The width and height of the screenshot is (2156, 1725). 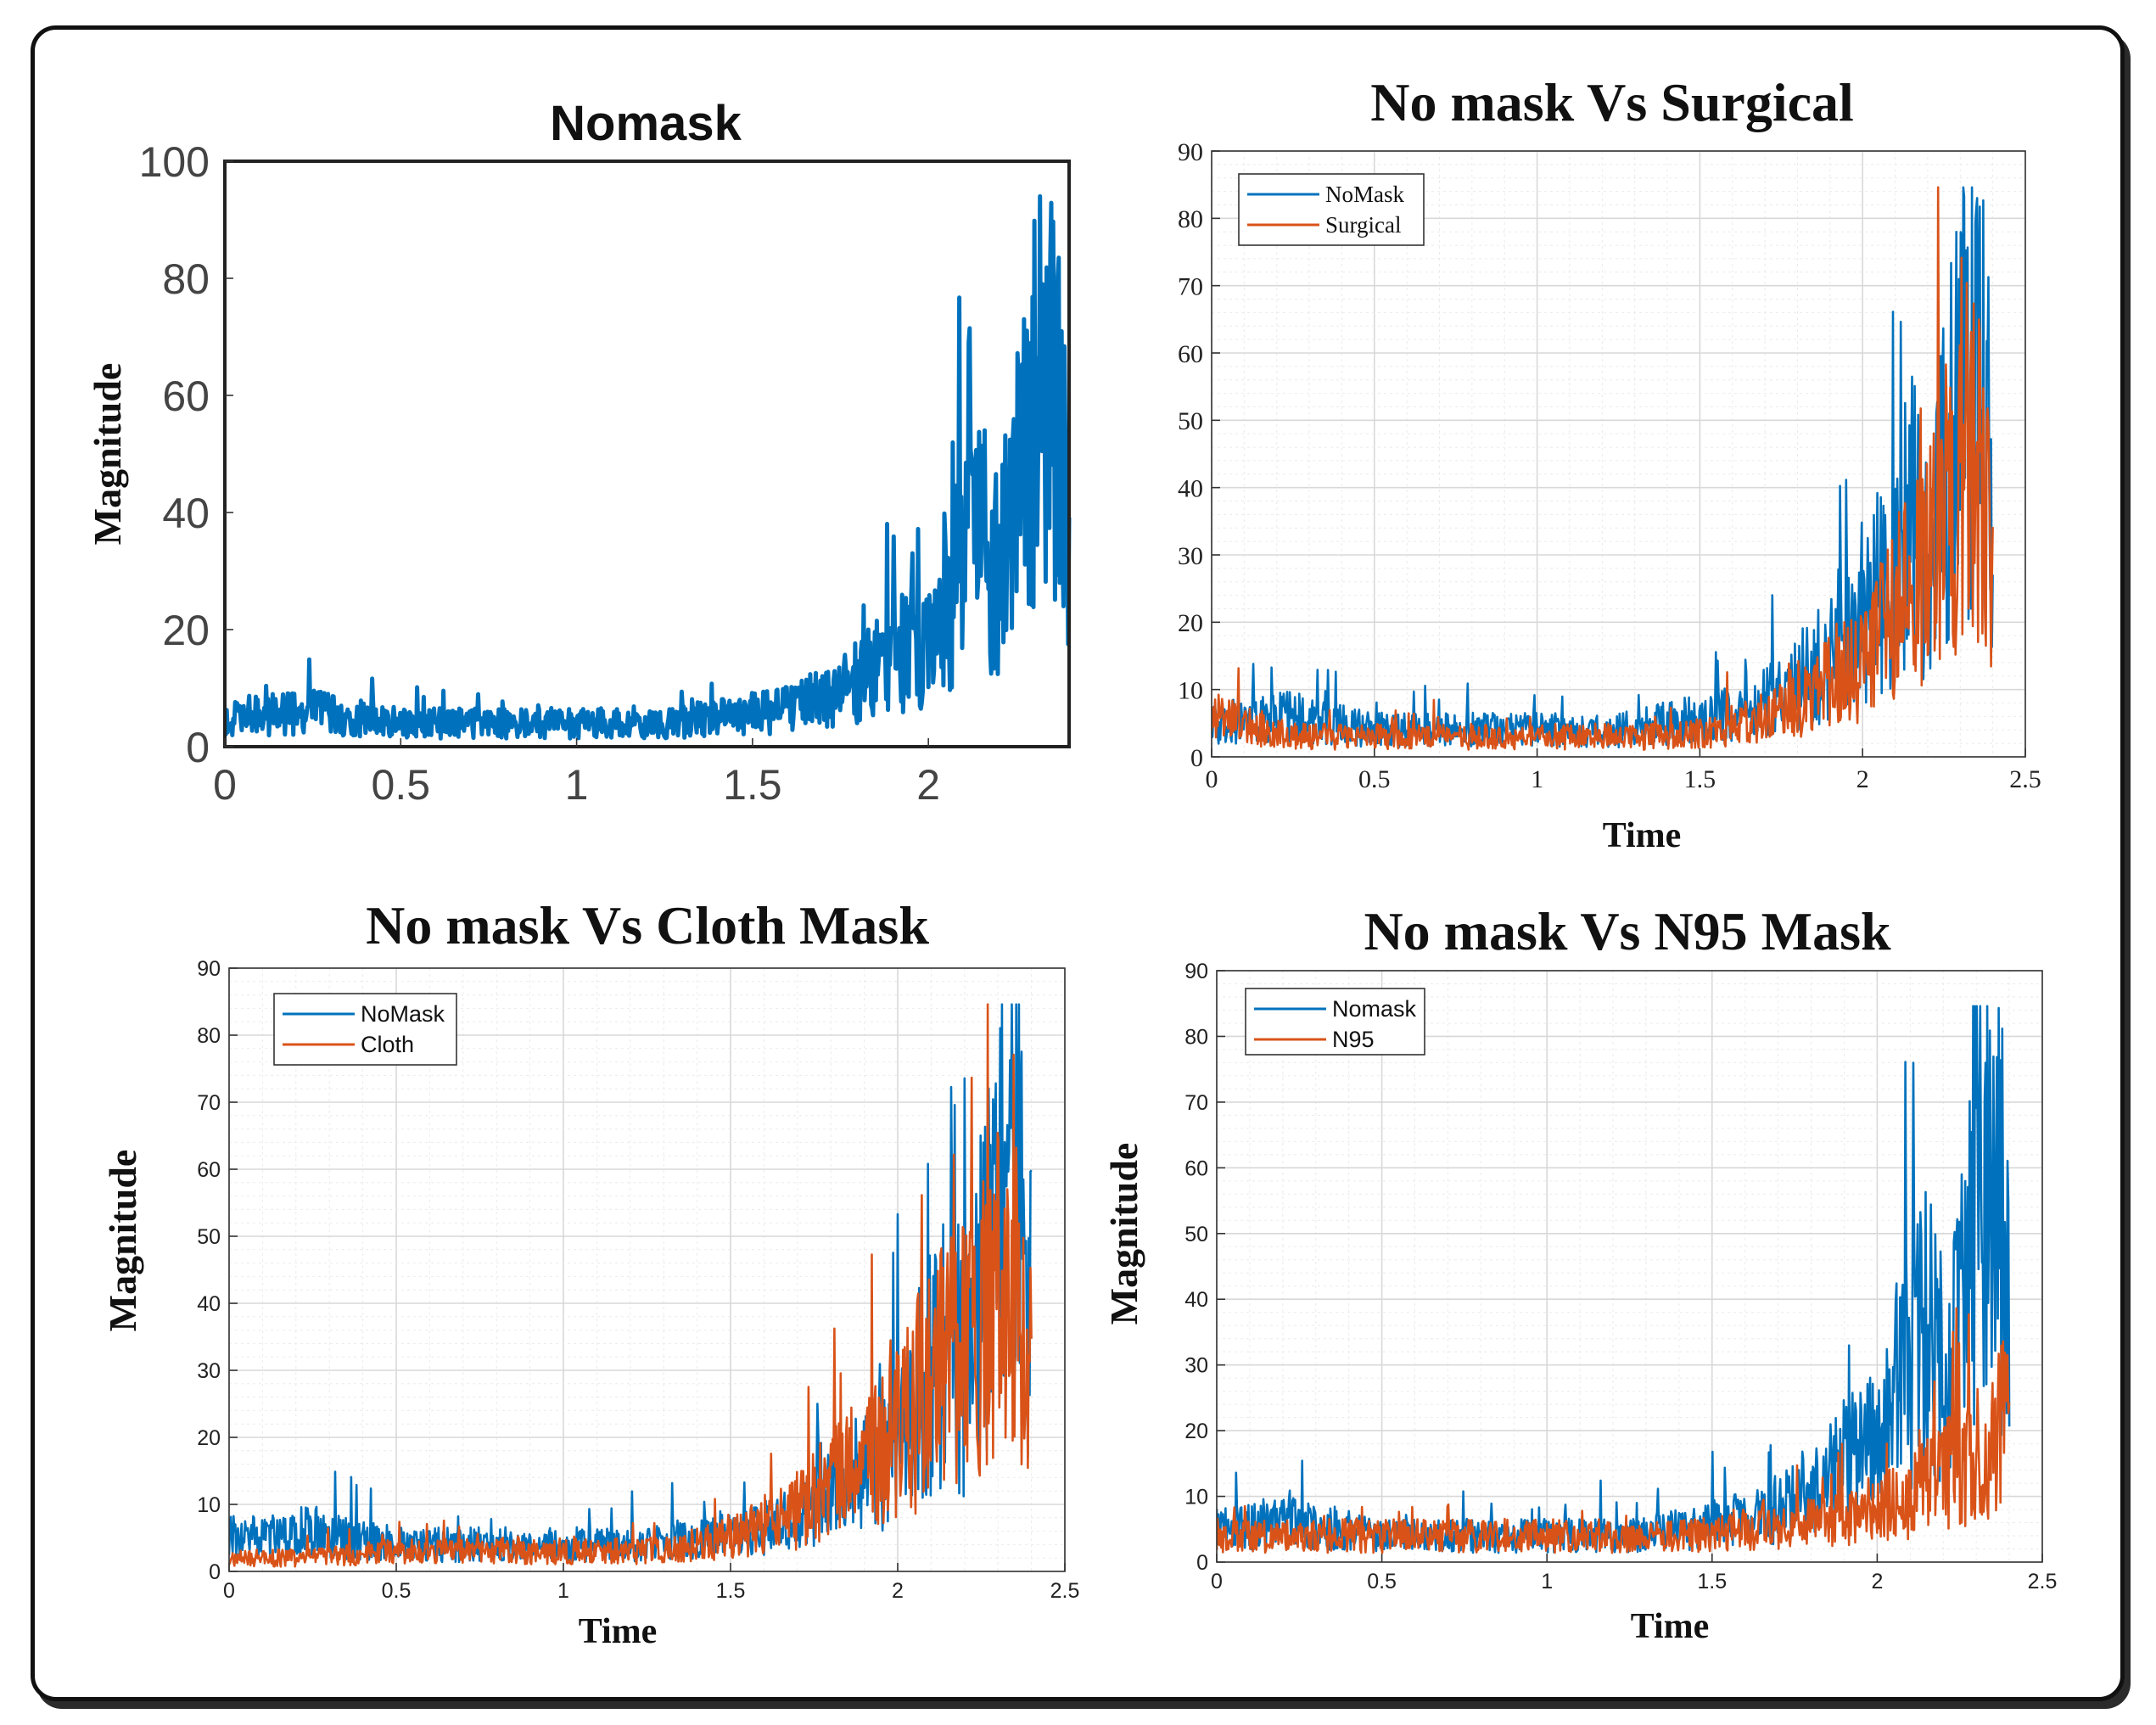 What do you see at coordinates (1627, 931) in the screenshot?
I see `chart-title: No mask Vs N95 Mask` at bounding box center [1627, 931].